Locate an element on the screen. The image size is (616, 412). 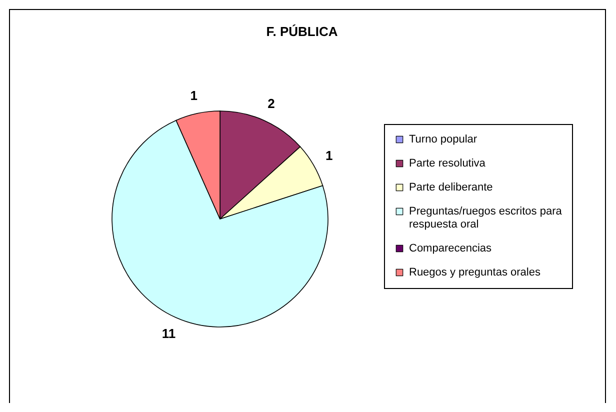
legend-label: Preguntas/ruegos escritos para respuesta oral is located at coordinates (486, 218).